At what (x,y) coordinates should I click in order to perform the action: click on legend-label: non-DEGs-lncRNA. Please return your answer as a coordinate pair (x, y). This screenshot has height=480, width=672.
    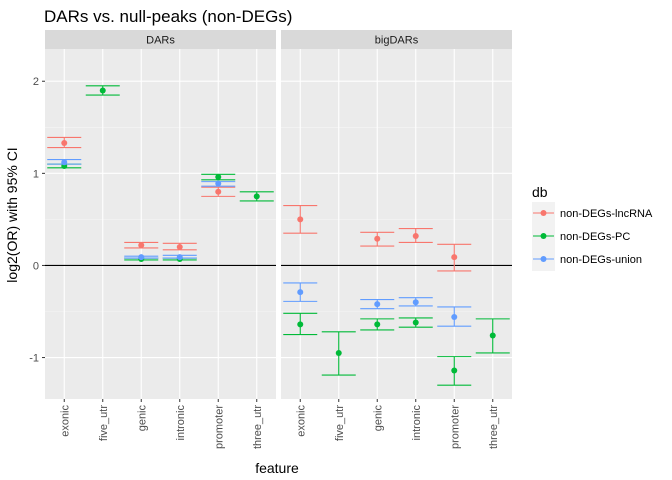
    Looking at the image, I should click on (606, 214).